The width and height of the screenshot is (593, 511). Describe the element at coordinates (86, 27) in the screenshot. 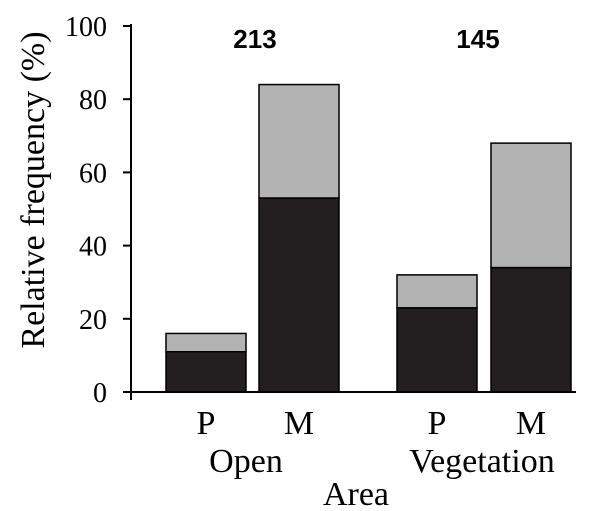

I see `y-tick-label-100: 100` at that location.